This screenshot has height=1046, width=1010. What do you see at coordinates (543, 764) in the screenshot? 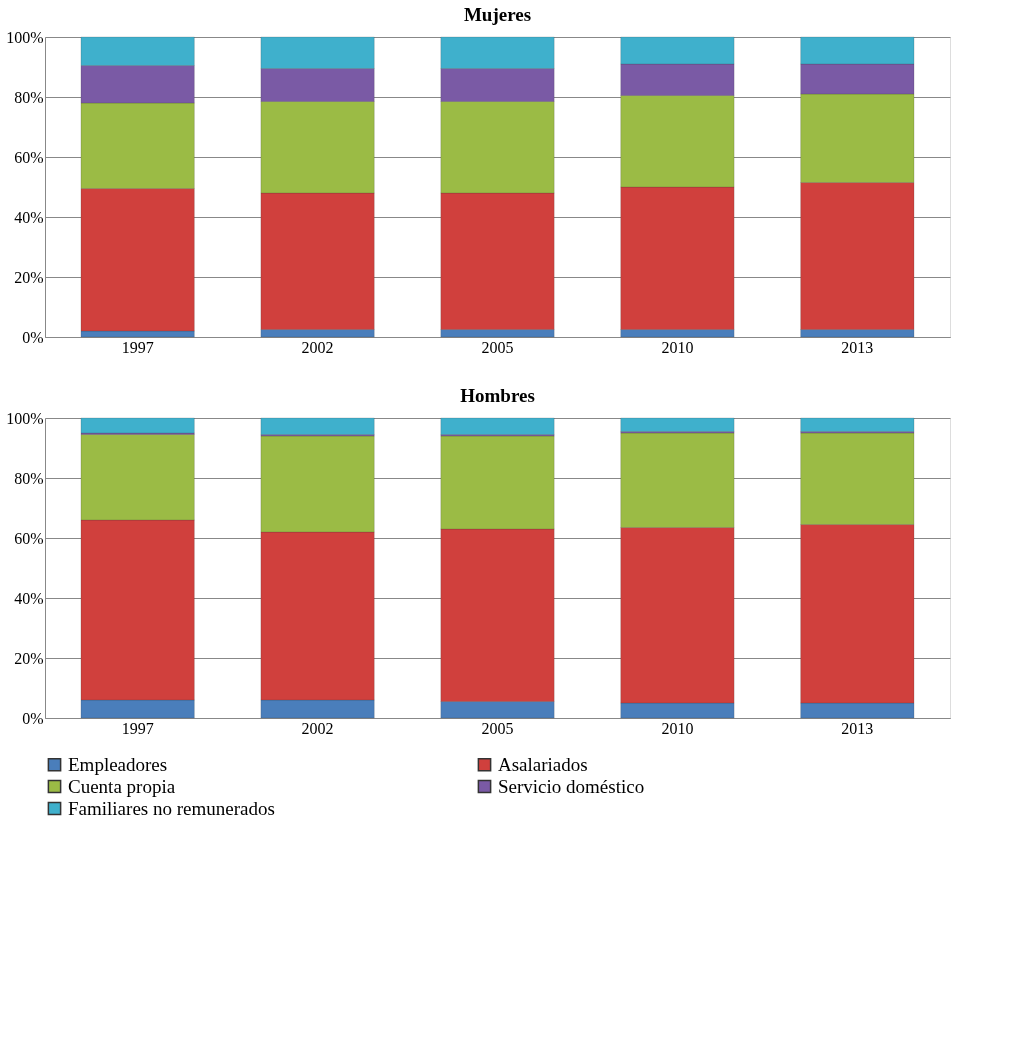
I see `legend-label: Asalariados` at bounding box center [543, 764].